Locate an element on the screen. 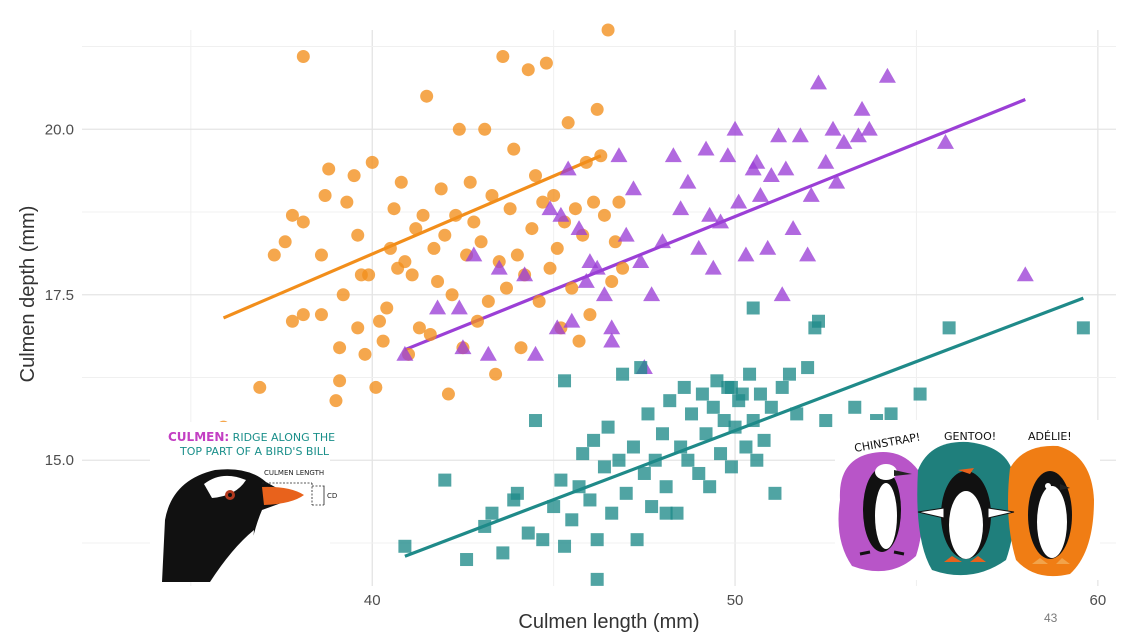 Image resolution: width=1136 pixels, height=644 pixels. culmen-length-label: CULMEN LENGTH is located at coordinates (294, 473).